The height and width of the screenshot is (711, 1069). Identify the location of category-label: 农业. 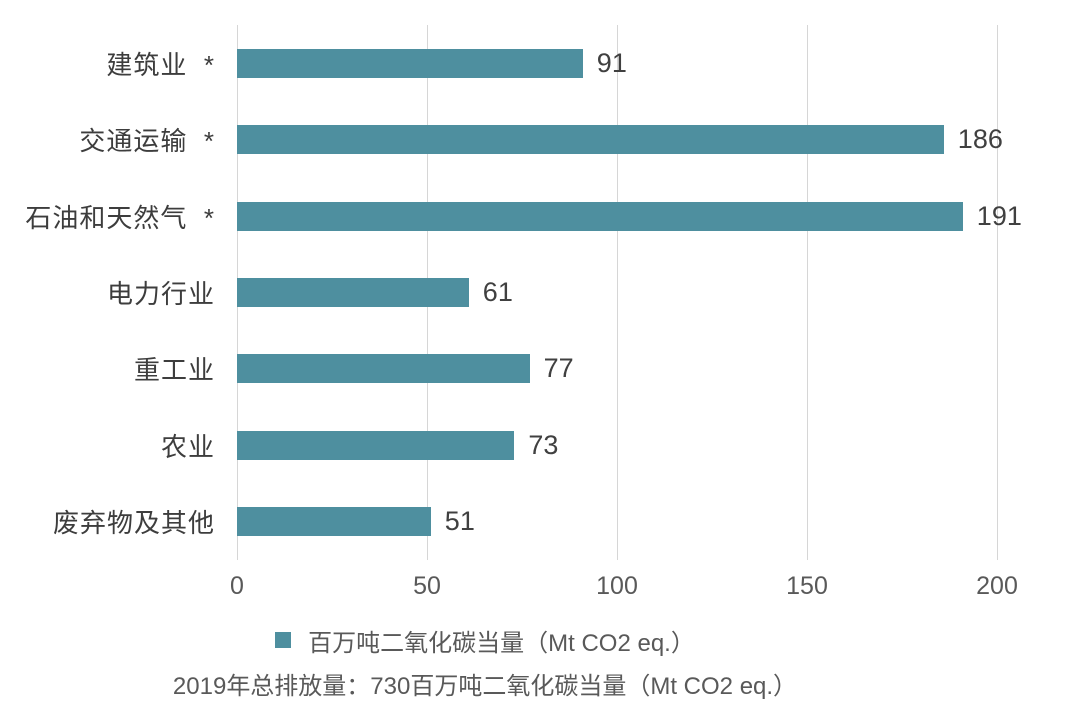
(187, 446).